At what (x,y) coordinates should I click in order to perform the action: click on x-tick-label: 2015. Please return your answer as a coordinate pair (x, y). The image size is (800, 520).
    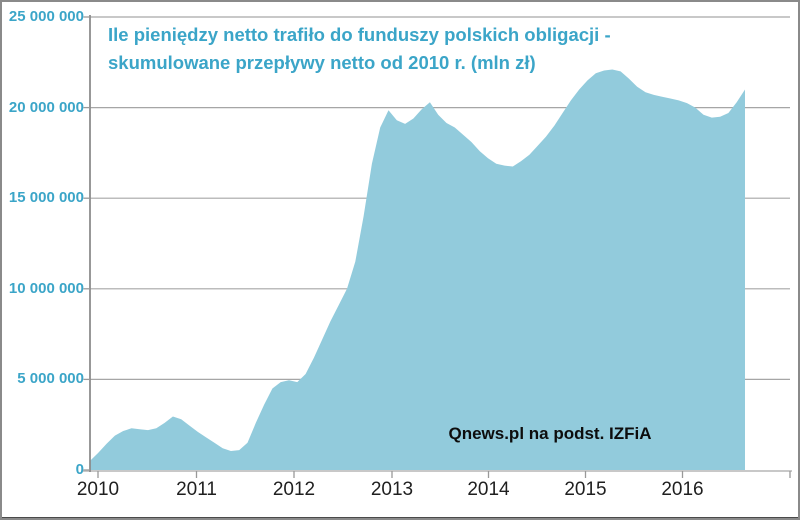
    Looking at the image, I should click on (585, 489).